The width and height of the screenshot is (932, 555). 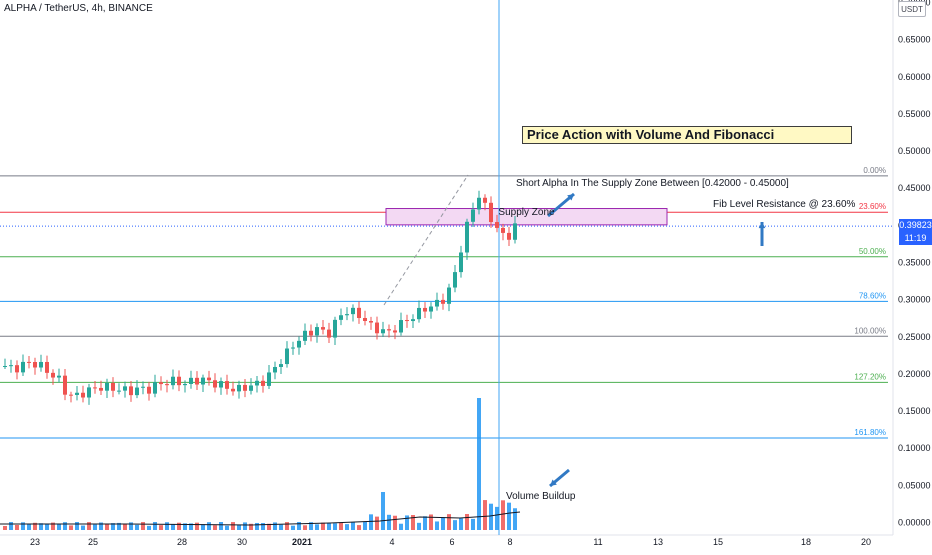 What do you see at coordinates (687, 135) in the screenshot?
I see `chart-annotation-title: Price Action with Volume And Fibonacci` at bounding box center [687, 135].